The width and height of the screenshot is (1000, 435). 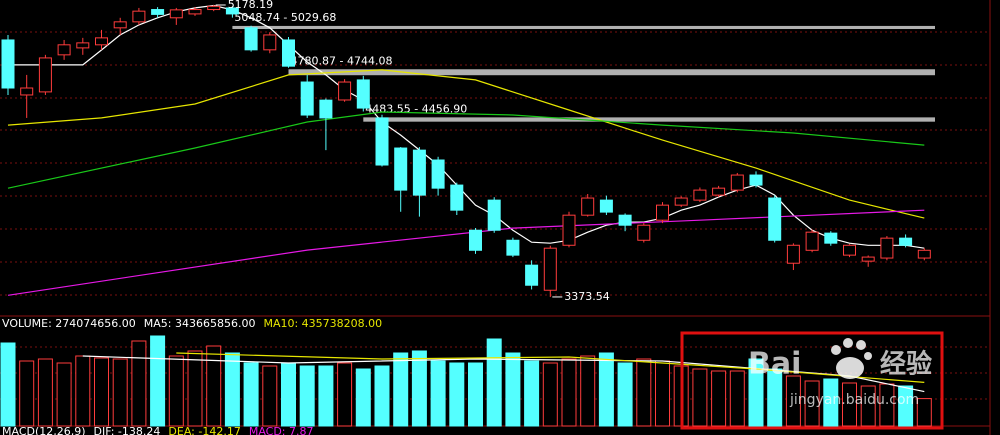 What do you see at coordinates (906, 364) in the screenshot?
I see `watermark-product: 经验` at bounding box center [906, 364].